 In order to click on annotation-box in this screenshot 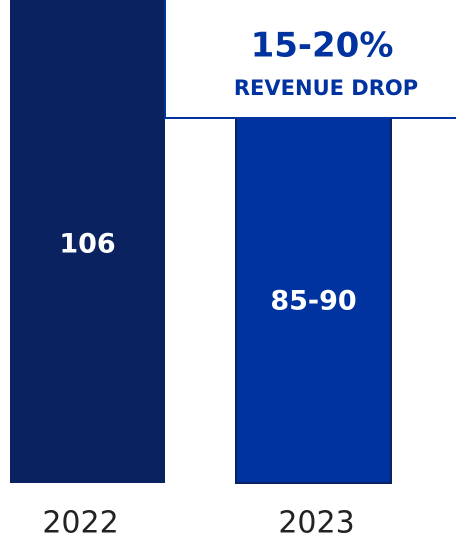, I will do `click(310, 59)`.